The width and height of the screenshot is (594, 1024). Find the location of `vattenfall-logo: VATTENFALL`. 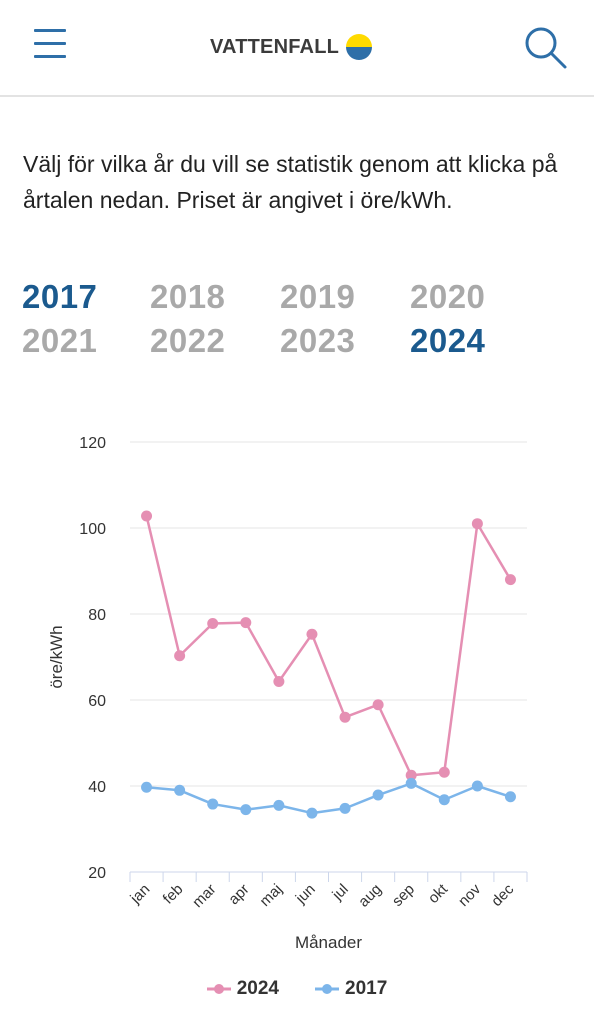

vattenfall-logo: VATTENFALL is located at coordinates (291, 47).